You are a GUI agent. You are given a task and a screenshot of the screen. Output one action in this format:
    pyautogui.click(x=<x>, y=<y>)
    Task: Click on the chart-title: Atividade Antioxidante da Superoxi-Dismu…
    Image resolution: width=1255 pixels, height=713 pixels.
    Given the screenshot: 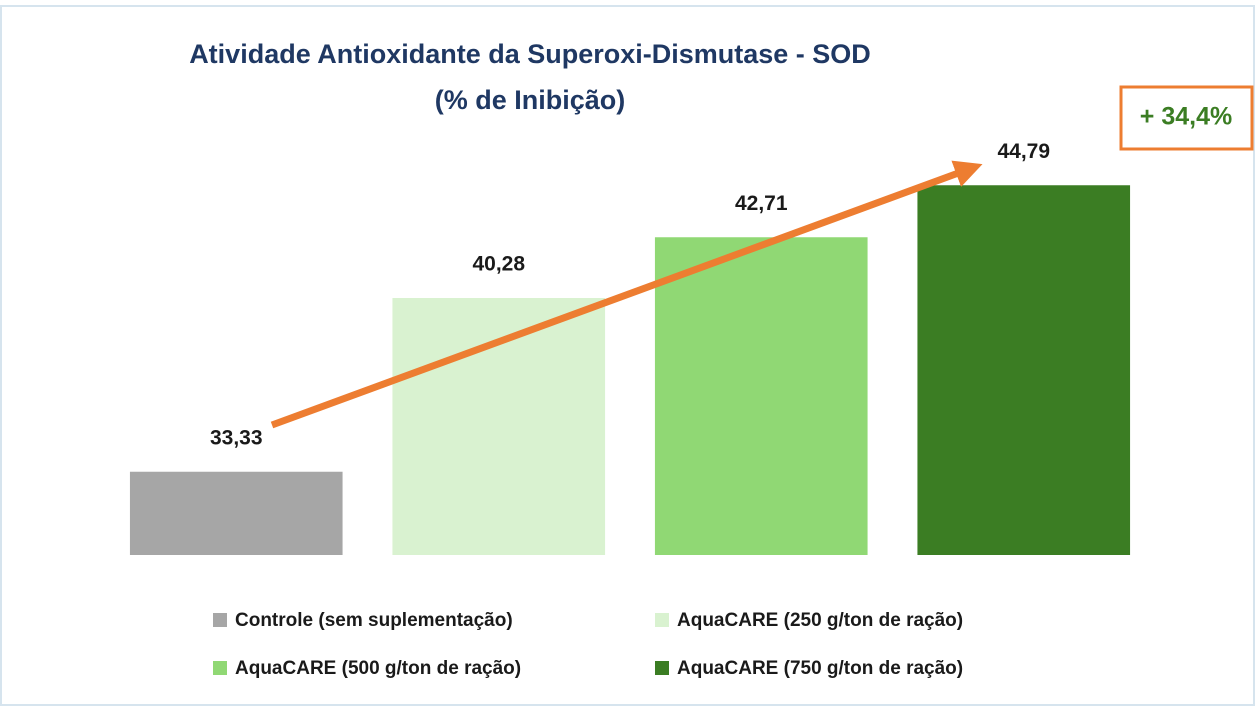 What is the action you would take?
    pyautogui.click(x=530, y=54)
    